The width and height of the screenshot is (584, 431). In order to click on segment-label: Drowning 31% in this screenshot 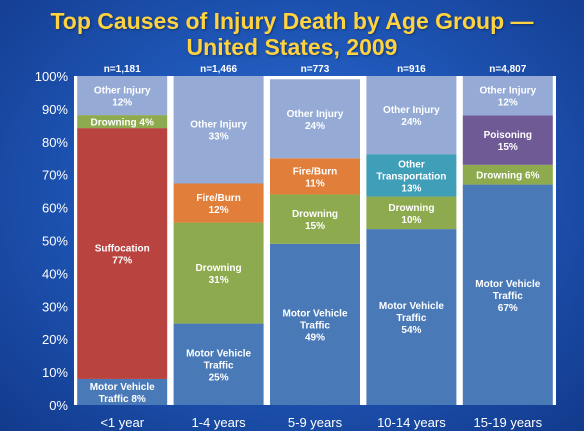, I will do `click(219, 274)`.